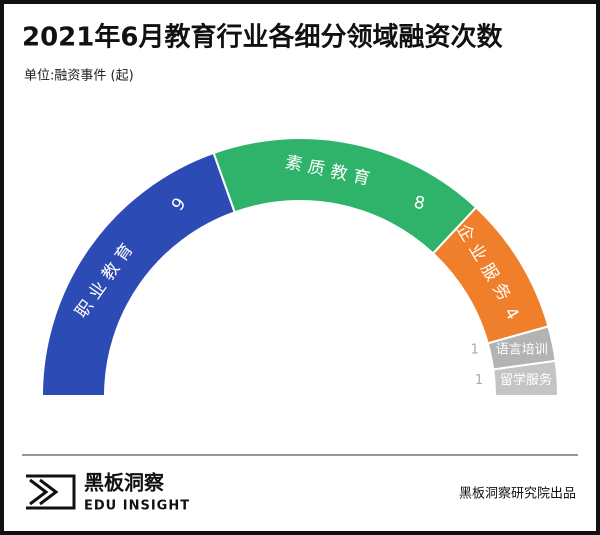 Image resolution: width=600 pixels, height=535 pixels. I want to click on chart-title: 2021年6月教育行业各细分领域融资次数, so click(262, 37).